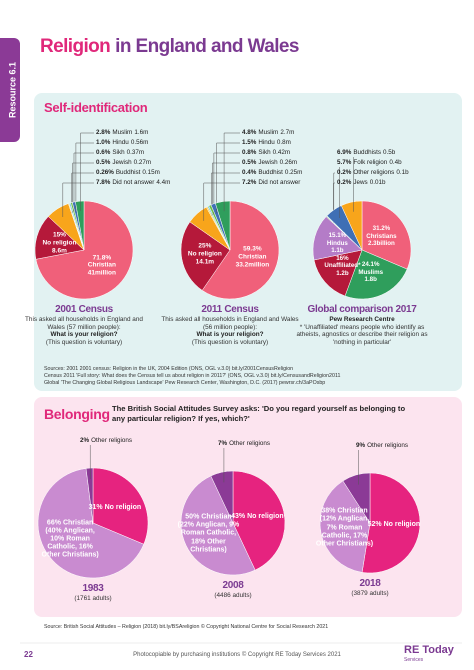  What do you see at coordinates (93, 598) in the screenshot?
I see `caption-line: (1761 adults)` at bounding box center [93, 598].